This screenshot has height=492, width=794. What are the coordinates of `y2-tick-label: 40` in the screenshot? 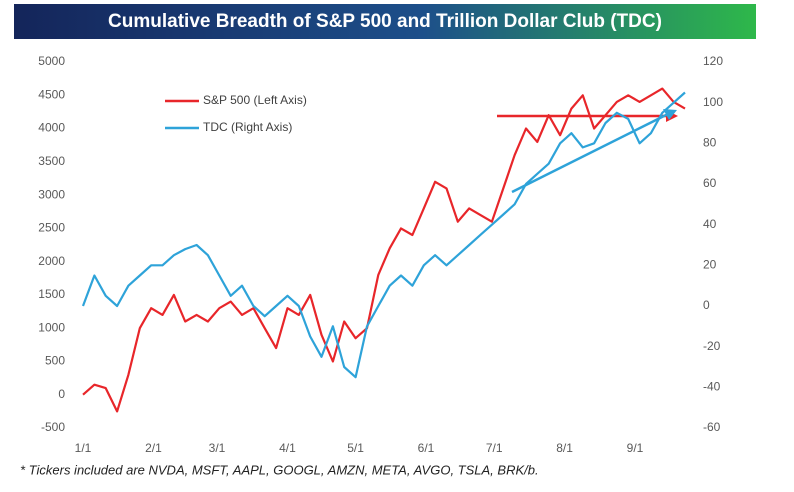 It's located at (710, 224).